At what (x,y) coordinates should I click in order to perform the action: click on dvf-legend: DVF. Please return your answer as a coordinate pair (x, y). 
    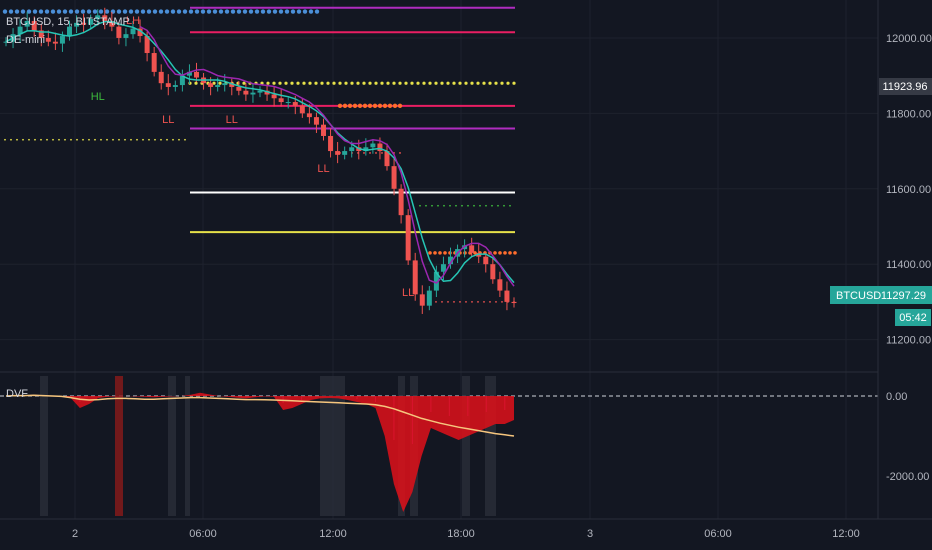
    Looking at the image, I should click on (17, 394).